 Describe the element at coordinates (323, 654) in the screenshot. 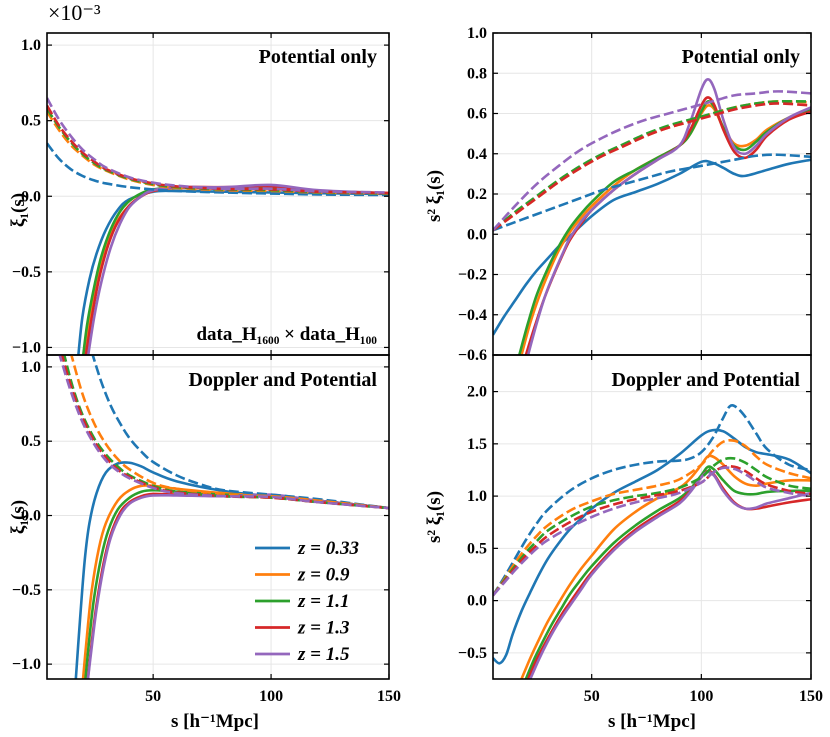

I see `legend-label: z = 1.5` at that location.